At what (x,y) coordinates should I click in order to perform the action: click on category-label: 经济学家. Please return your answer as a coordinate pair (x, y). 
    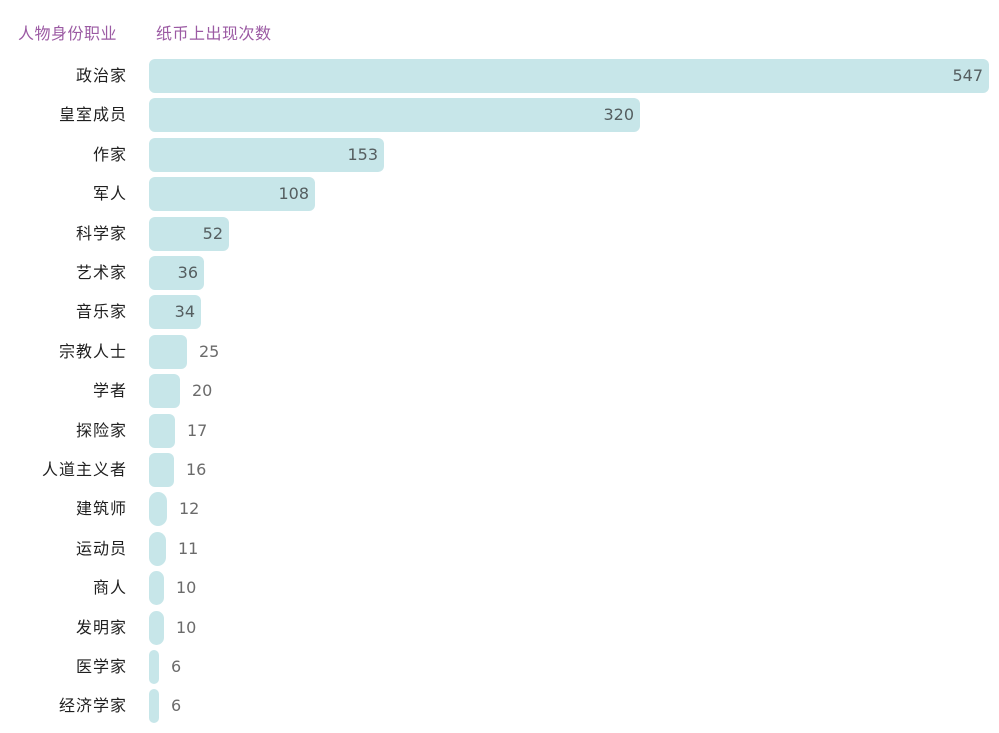
    Looking at the image, I should click on (92, 705).